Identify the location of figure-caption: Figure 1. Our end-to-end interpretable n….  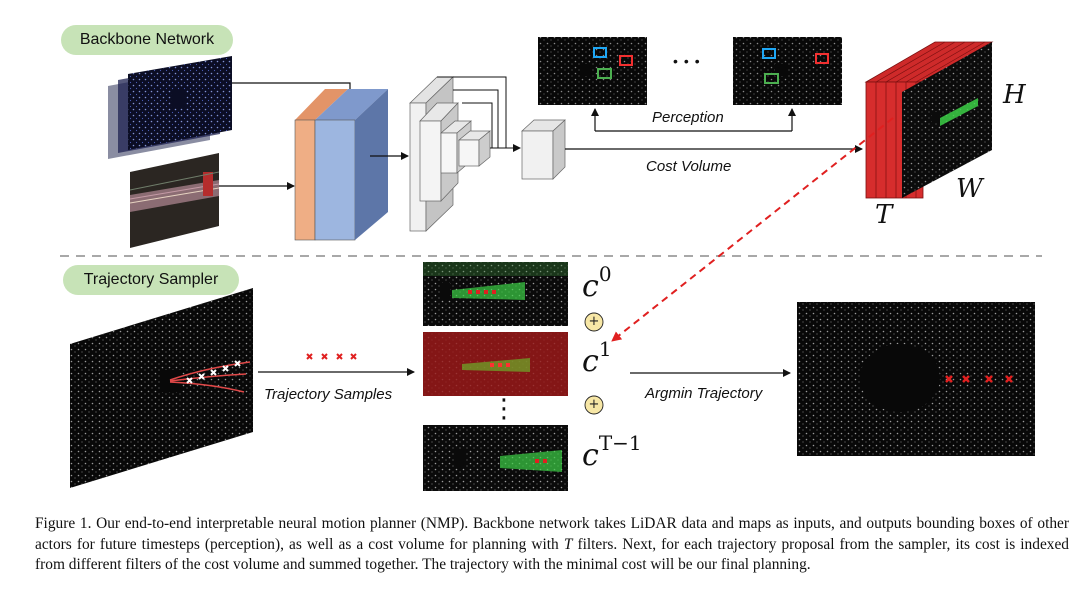
(552, 545).